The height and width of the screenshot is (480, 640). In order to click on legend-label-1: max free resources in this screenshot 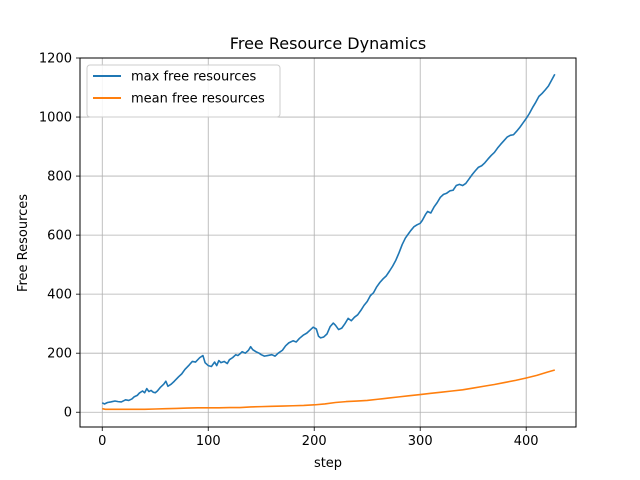, I will do `click(193, 77)`.